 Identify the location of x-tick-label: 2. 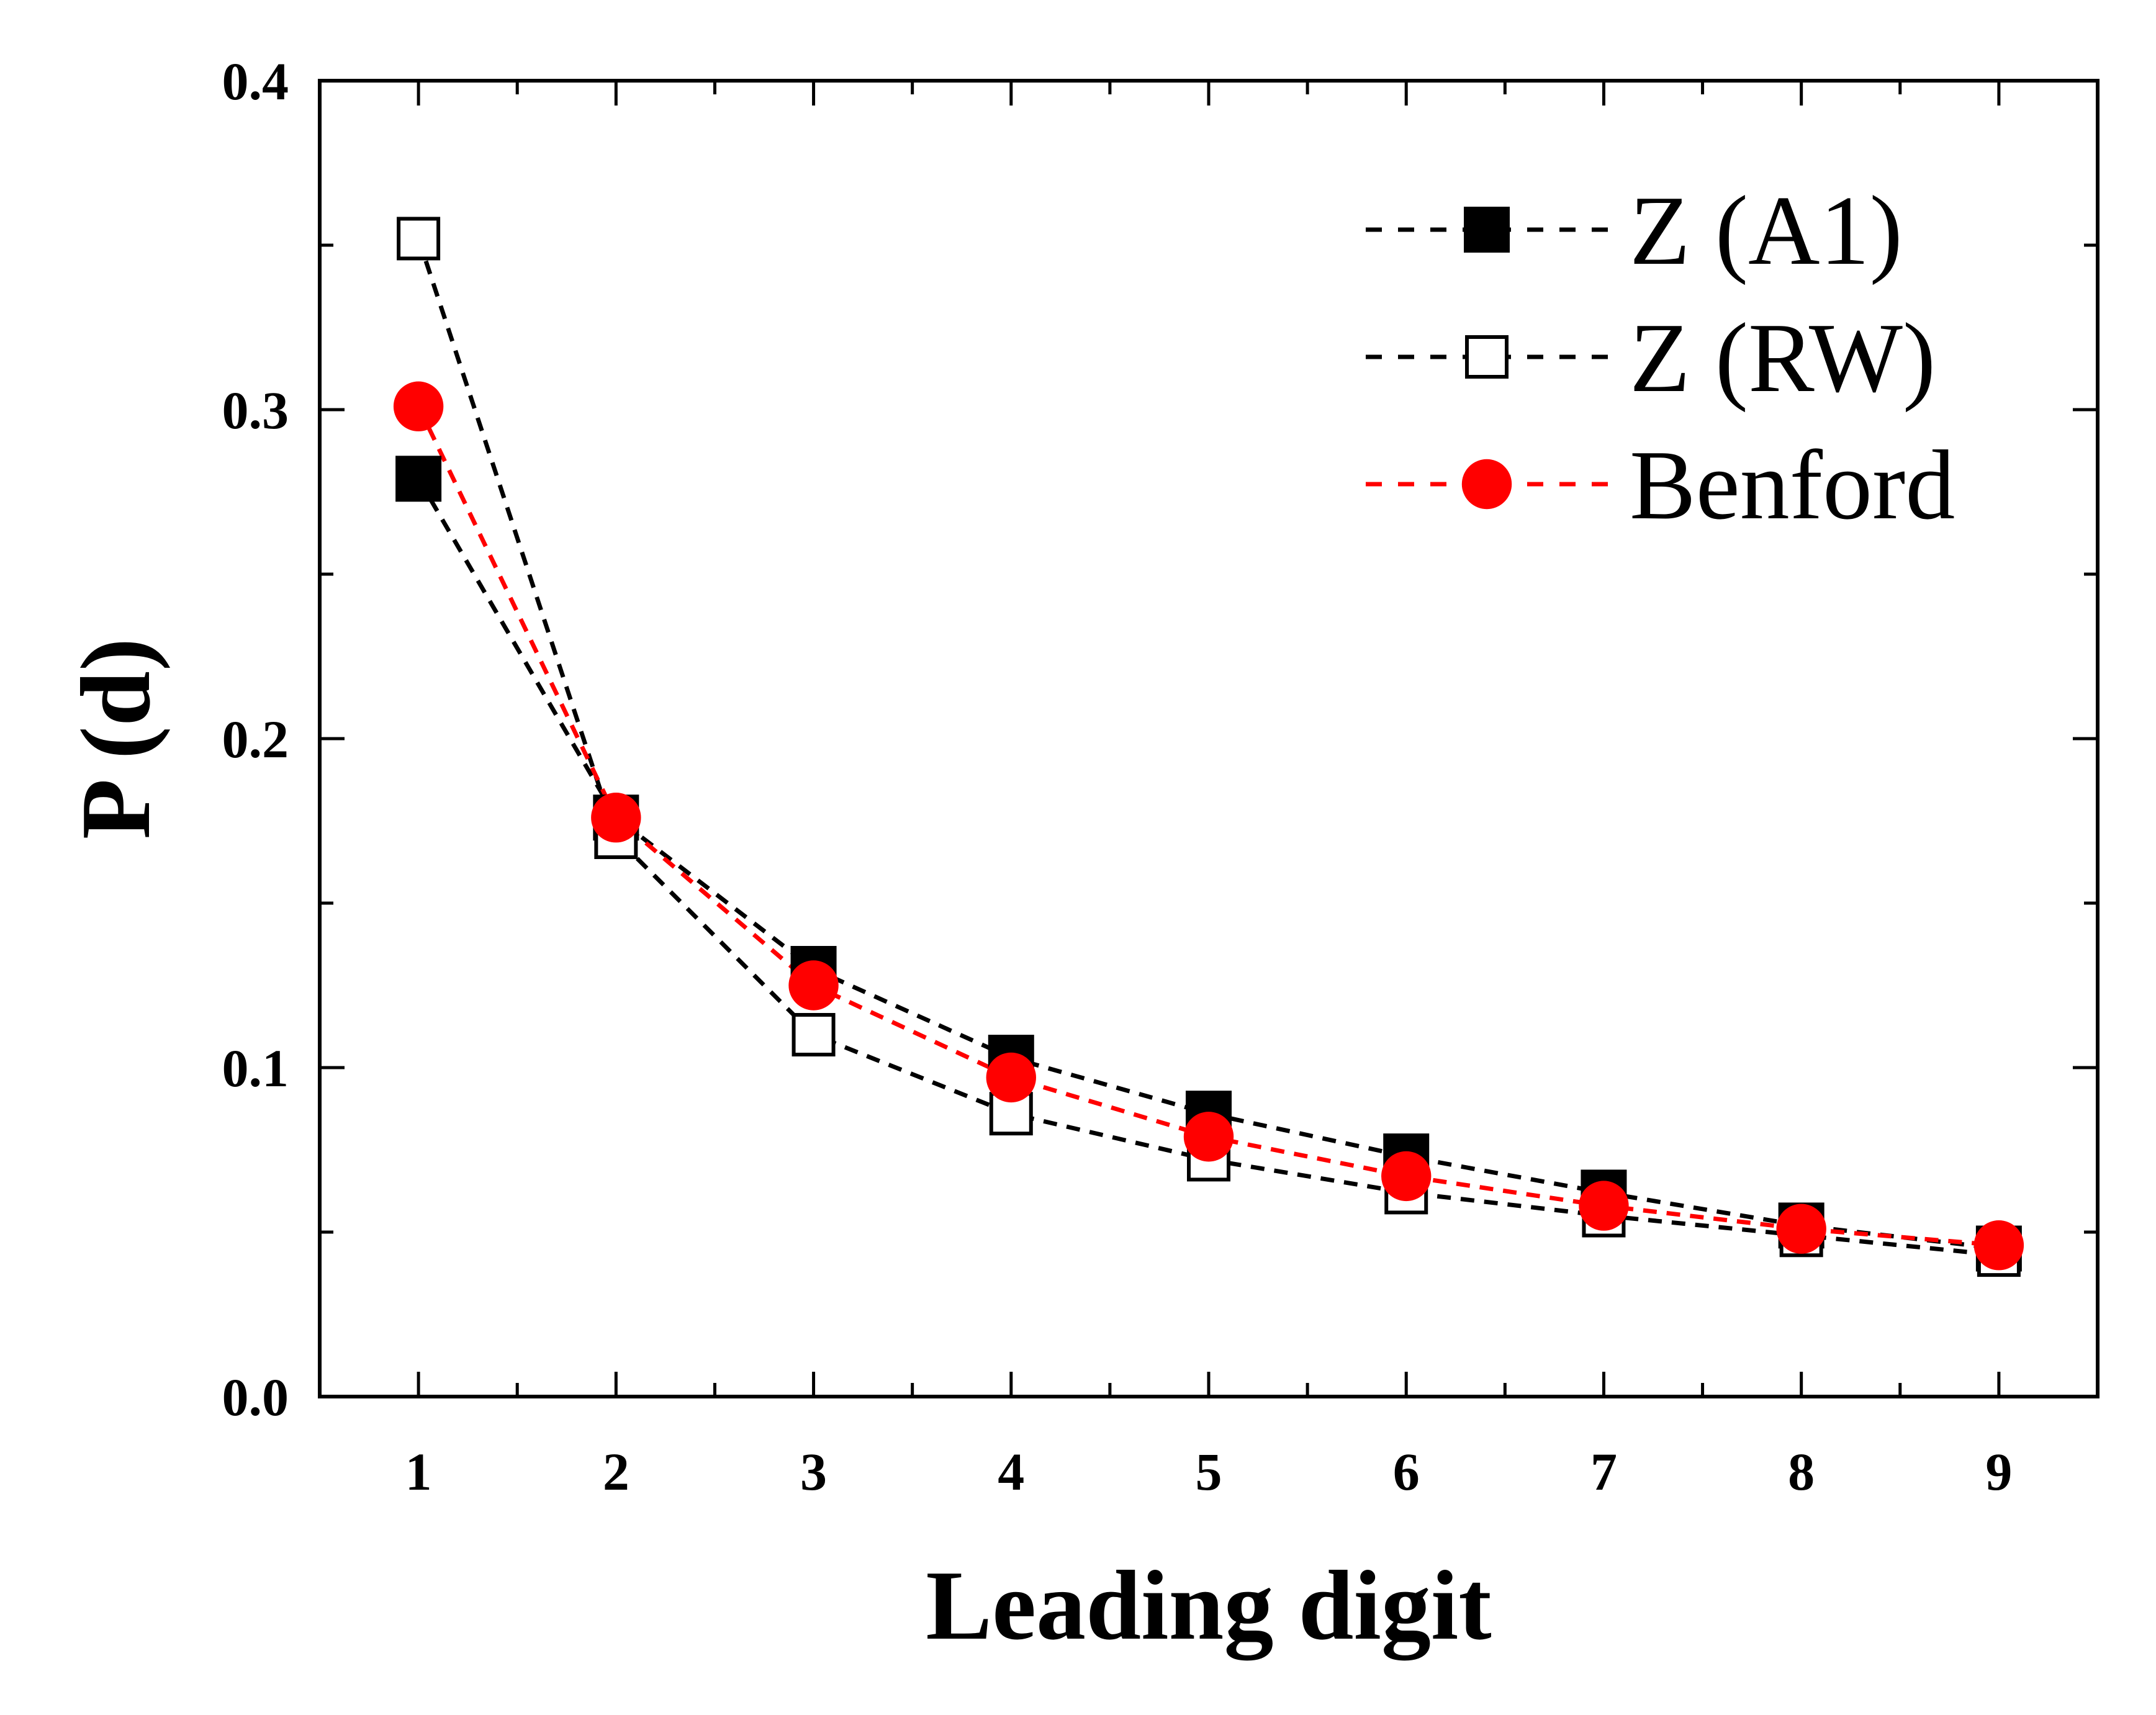
(616, 1472).